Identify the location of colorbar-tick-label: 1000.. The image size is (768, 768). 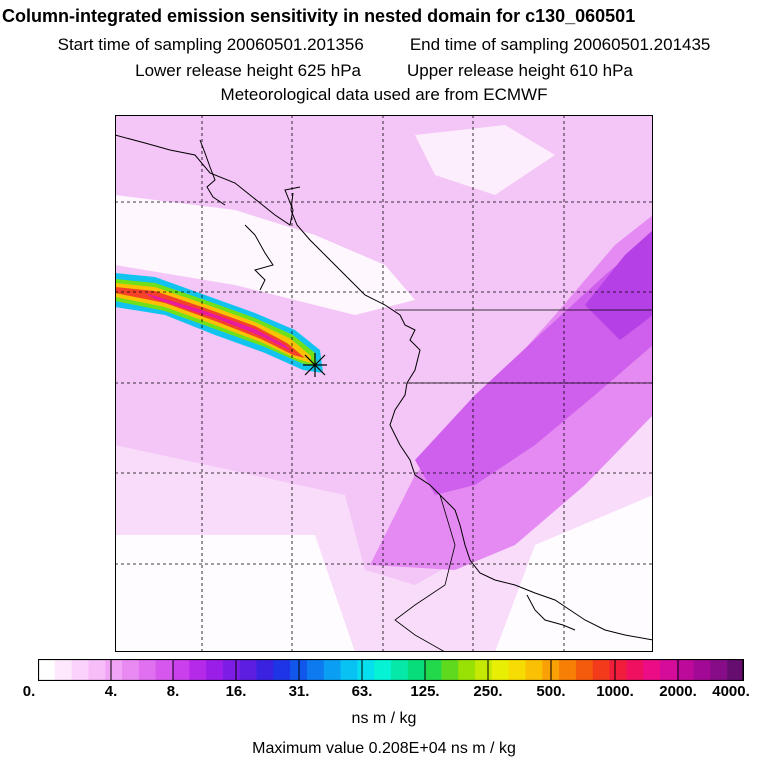
(615, 691).